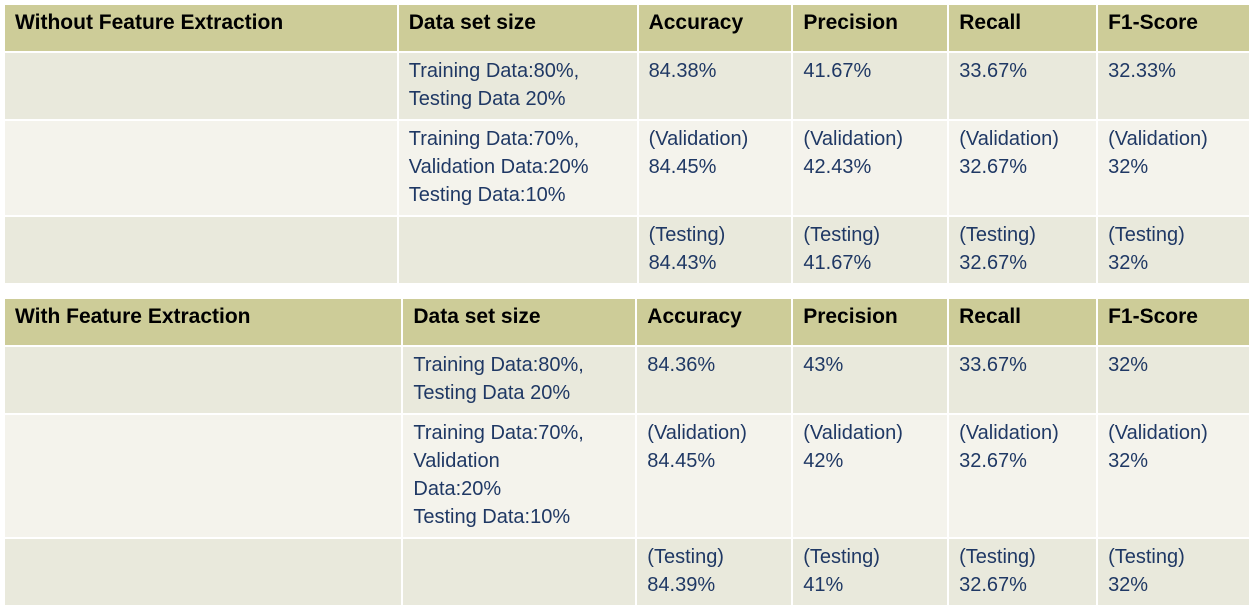 The height and width of the screenshot is (607, 1251). Describe the element at coordinates (823, 461) in the screenshot. I see `cell-text-line: 42%` at that location.